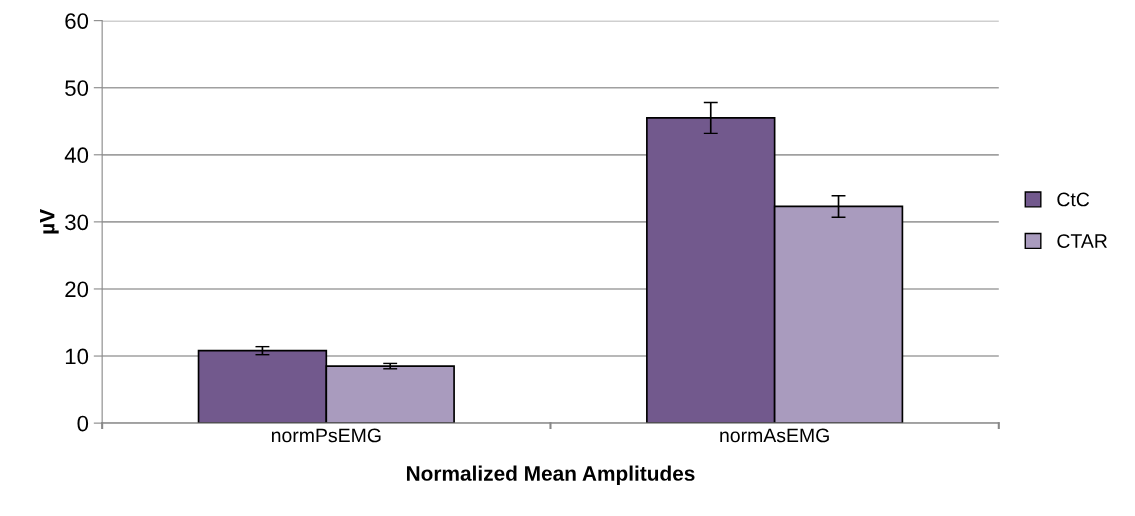 The image size is (1135, 516). Describe the element at coordinates (77, 356) in the screenshot. I see `y-tick-label: 10` at that location.